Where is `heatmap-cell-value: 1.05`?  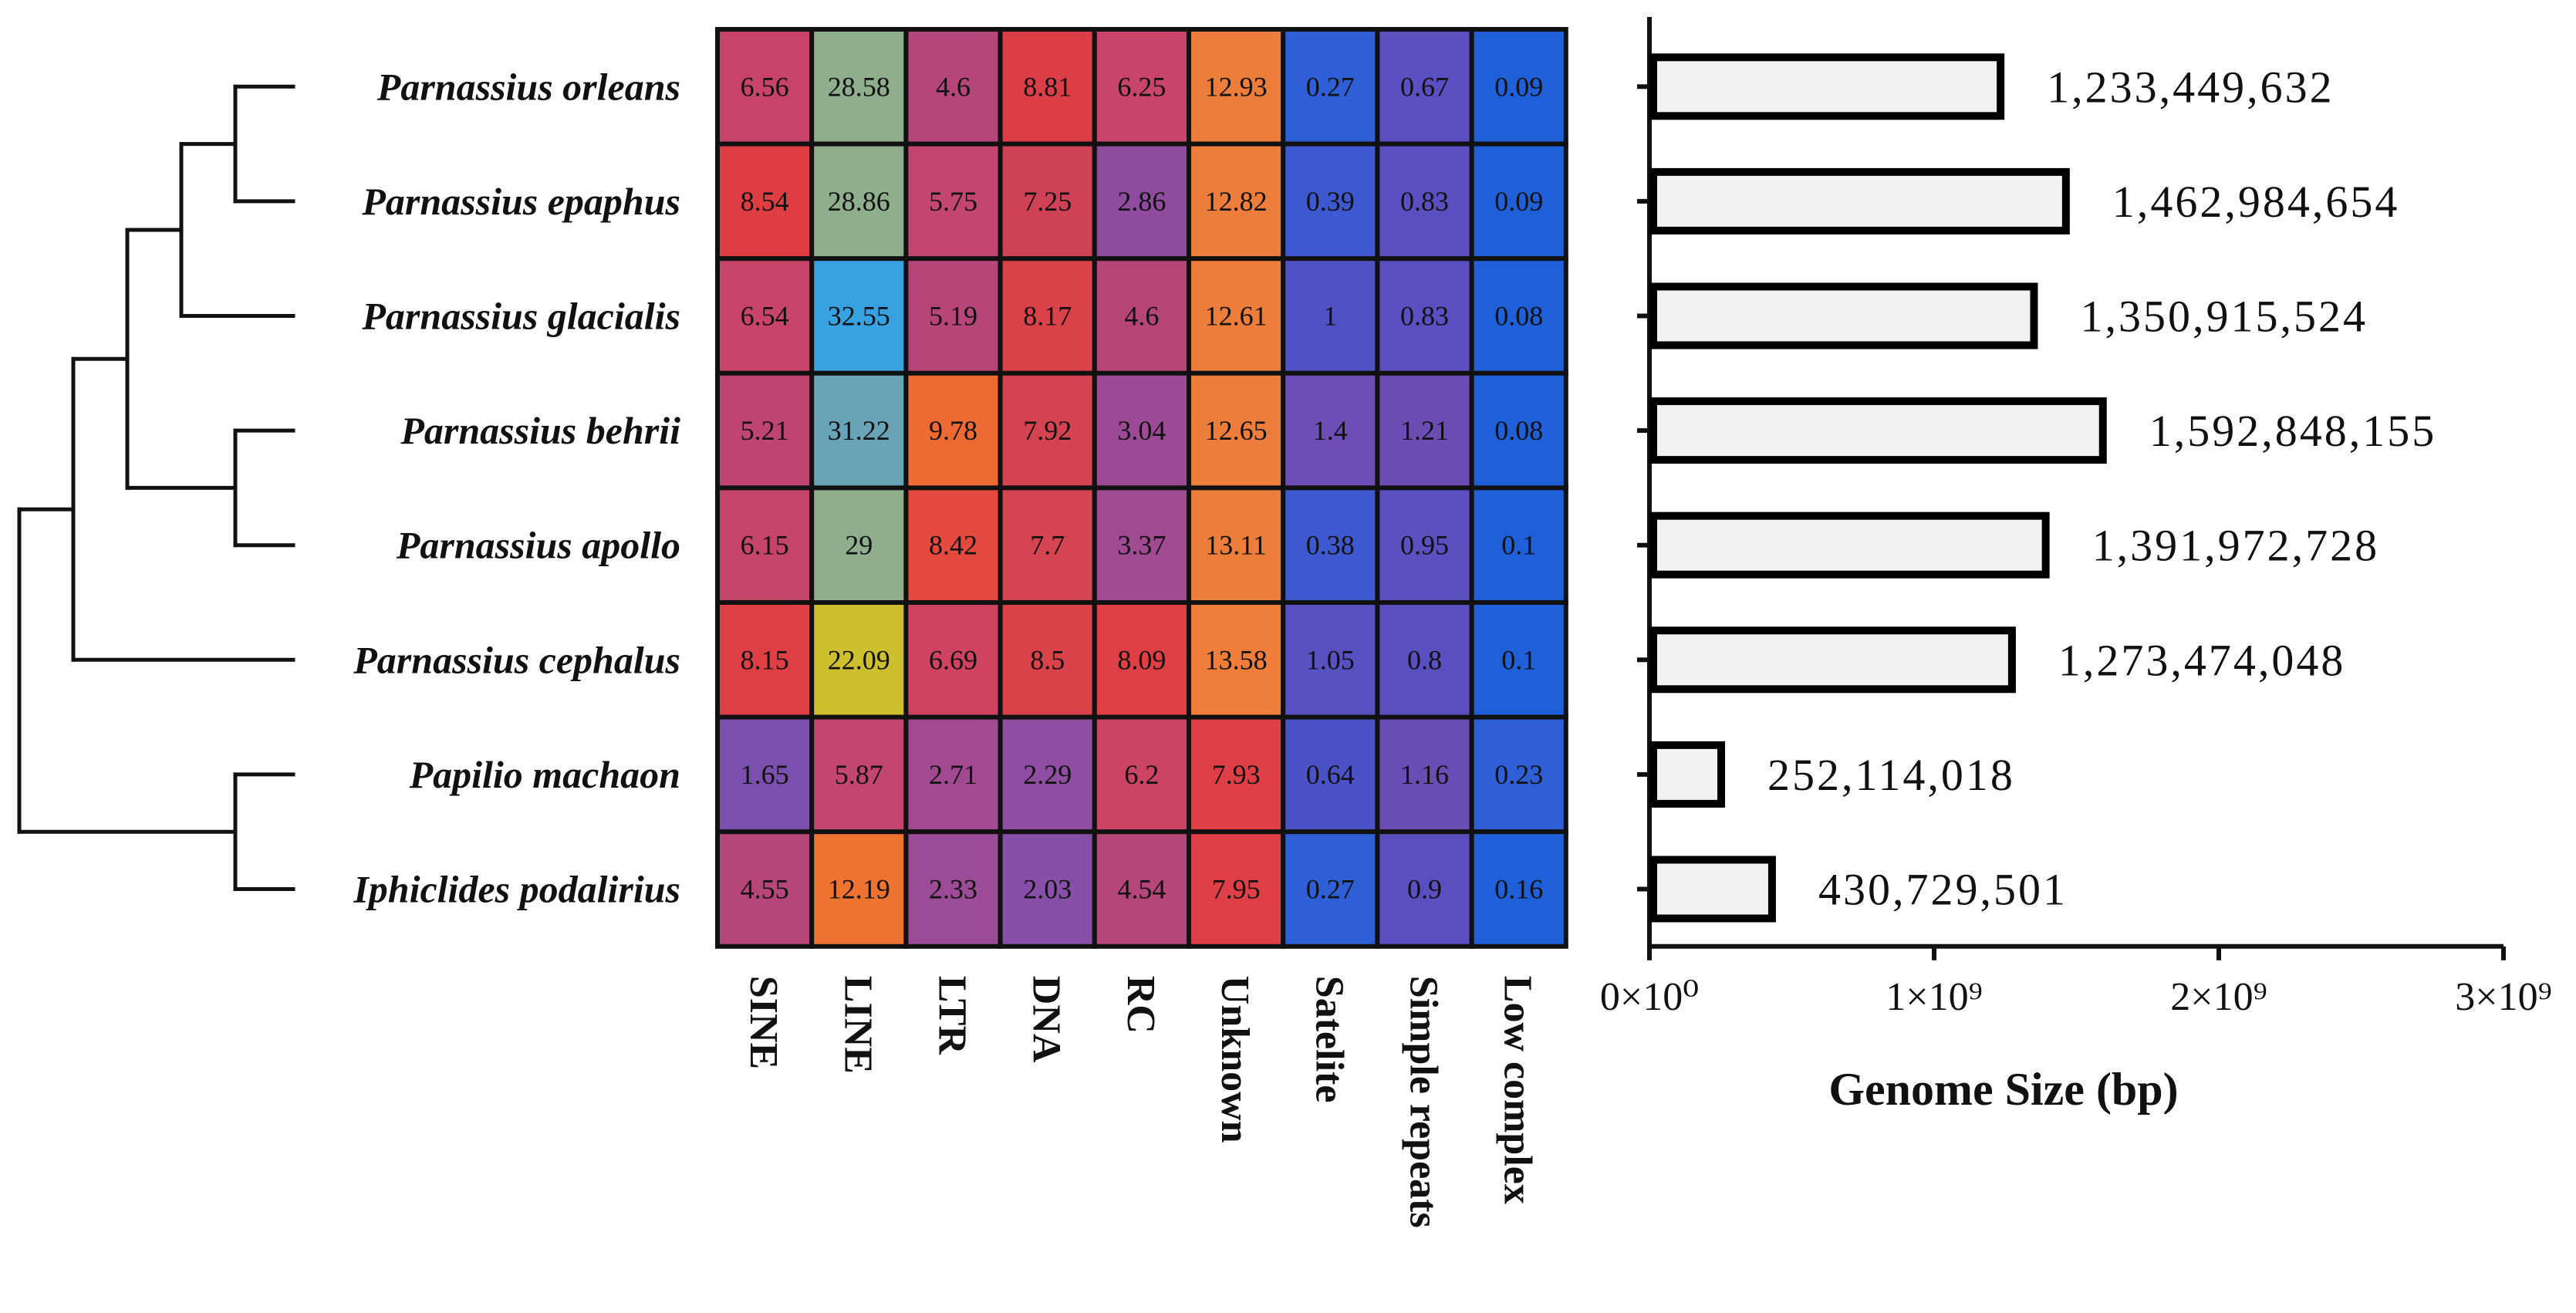 heatmap-cell-value: 1.05 is located at coordinates (1330, 659).